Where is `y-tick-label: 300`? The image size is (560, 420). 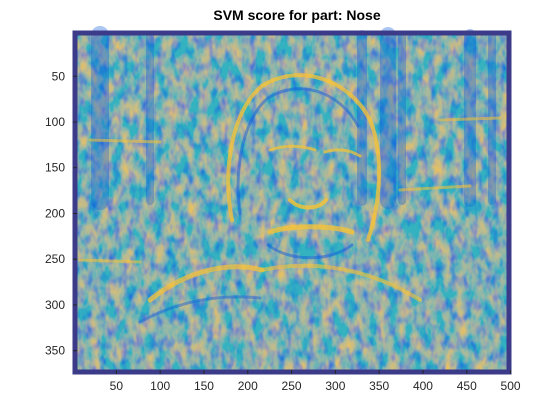 y-tick-label: 300 is located at coordinates (55, 305).